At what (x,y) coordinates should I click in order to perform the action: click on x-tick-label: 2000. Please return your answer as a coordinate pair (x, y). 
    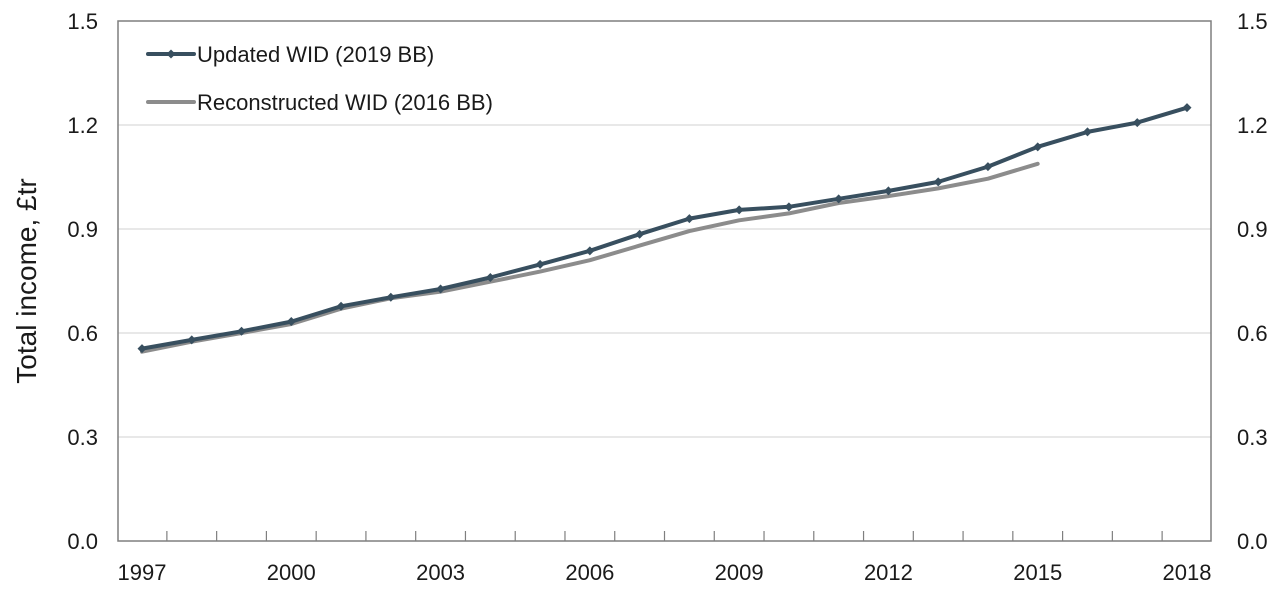
    Looking at the image, I should click on (291, 572).